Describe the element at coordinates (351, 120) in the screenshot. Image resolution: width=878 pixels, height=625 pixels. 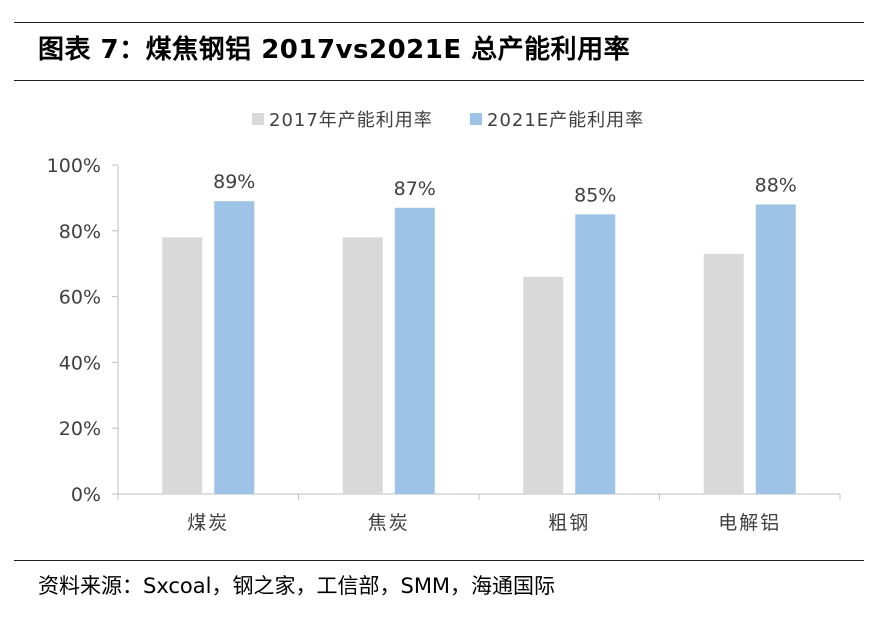
I see `legend-label: 2017年产能利用率` at that location.